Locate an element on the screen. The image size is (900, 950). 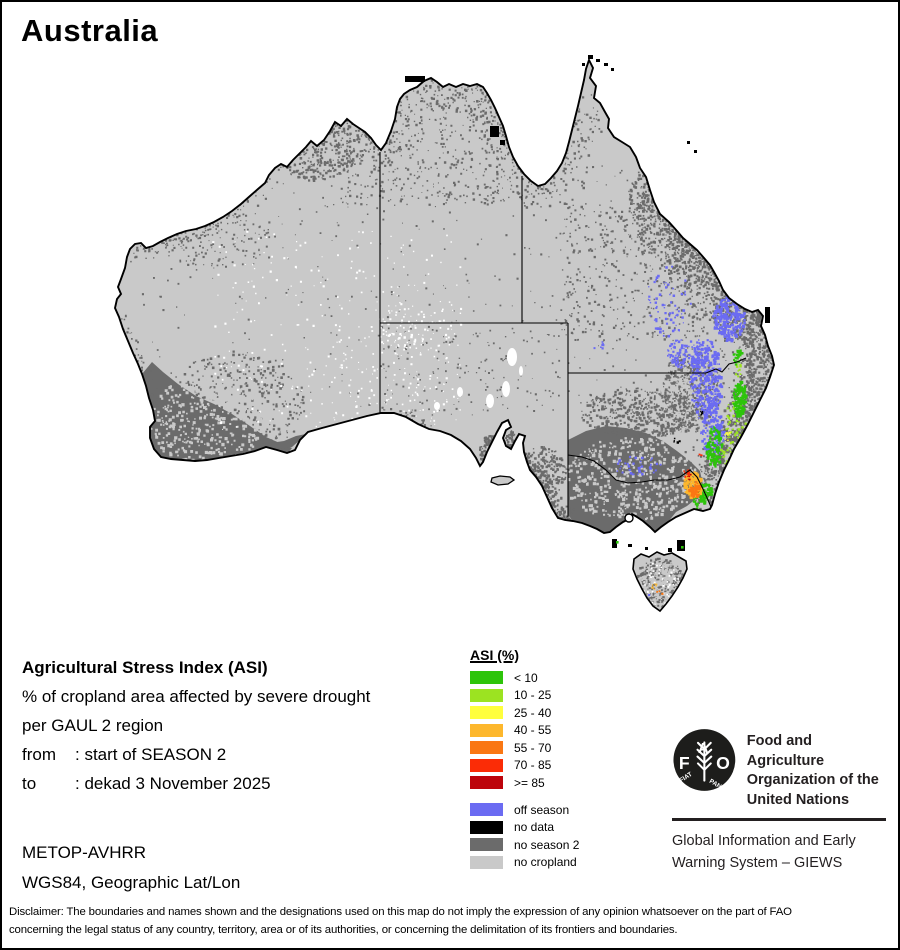
legend-row: off season is located at coordinates (524, 809).